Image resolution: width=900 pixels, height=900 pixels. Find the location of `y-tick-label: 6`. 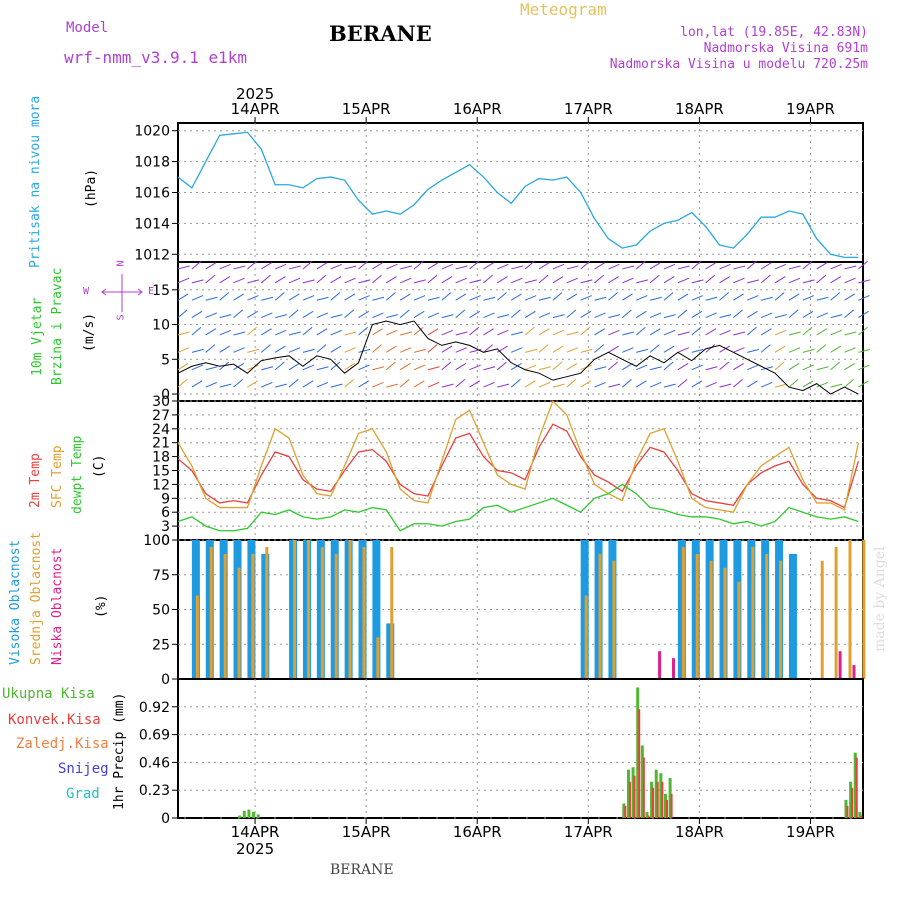

y-tick-label: 6 is located at coordinates (165, 513).